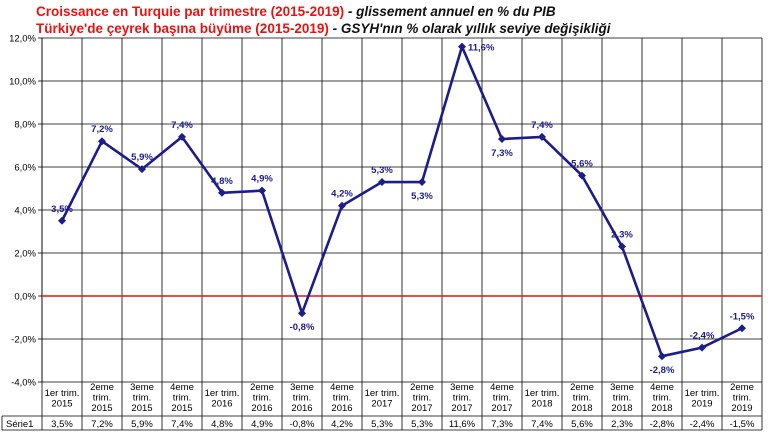 This screenshot has height=432, width=768. I want to click on y-tick-label: 4,0%, so click(25, 211).